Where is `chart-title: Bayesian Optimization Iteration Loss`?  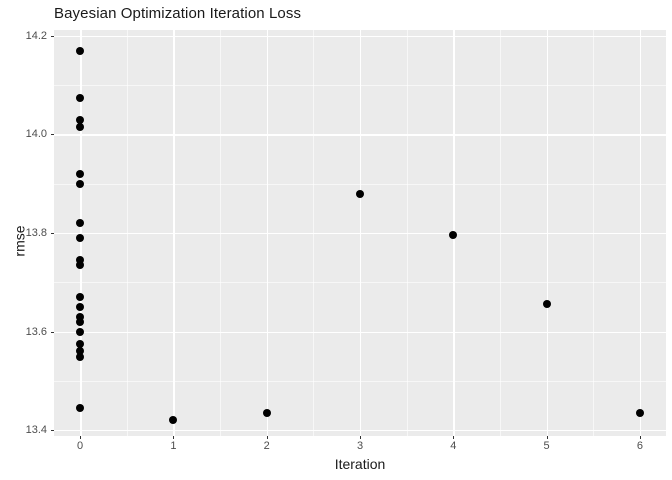
chart-title: Bayesian Optimization Iteration Loss is located at coordinates (178, 13).